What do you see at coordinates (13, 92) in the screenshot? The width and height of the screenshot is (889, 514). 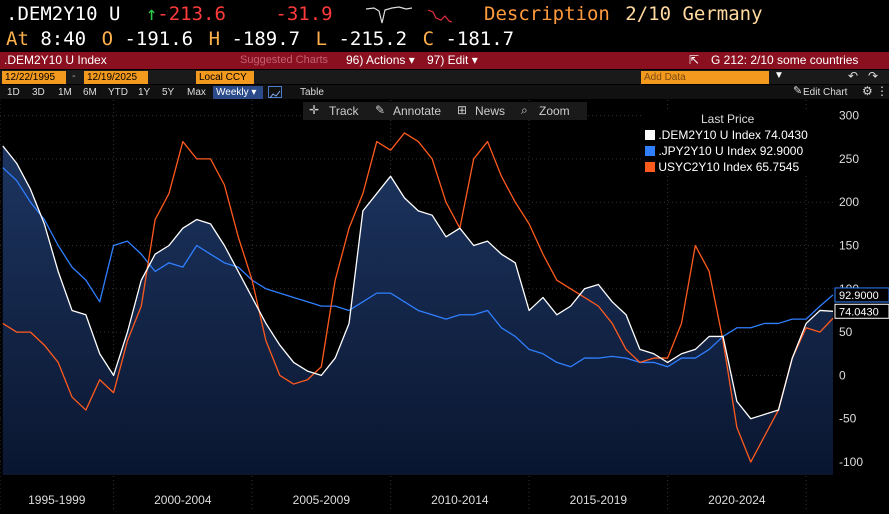 I see `range-1d: 1D` at bounding box center [13, 92].